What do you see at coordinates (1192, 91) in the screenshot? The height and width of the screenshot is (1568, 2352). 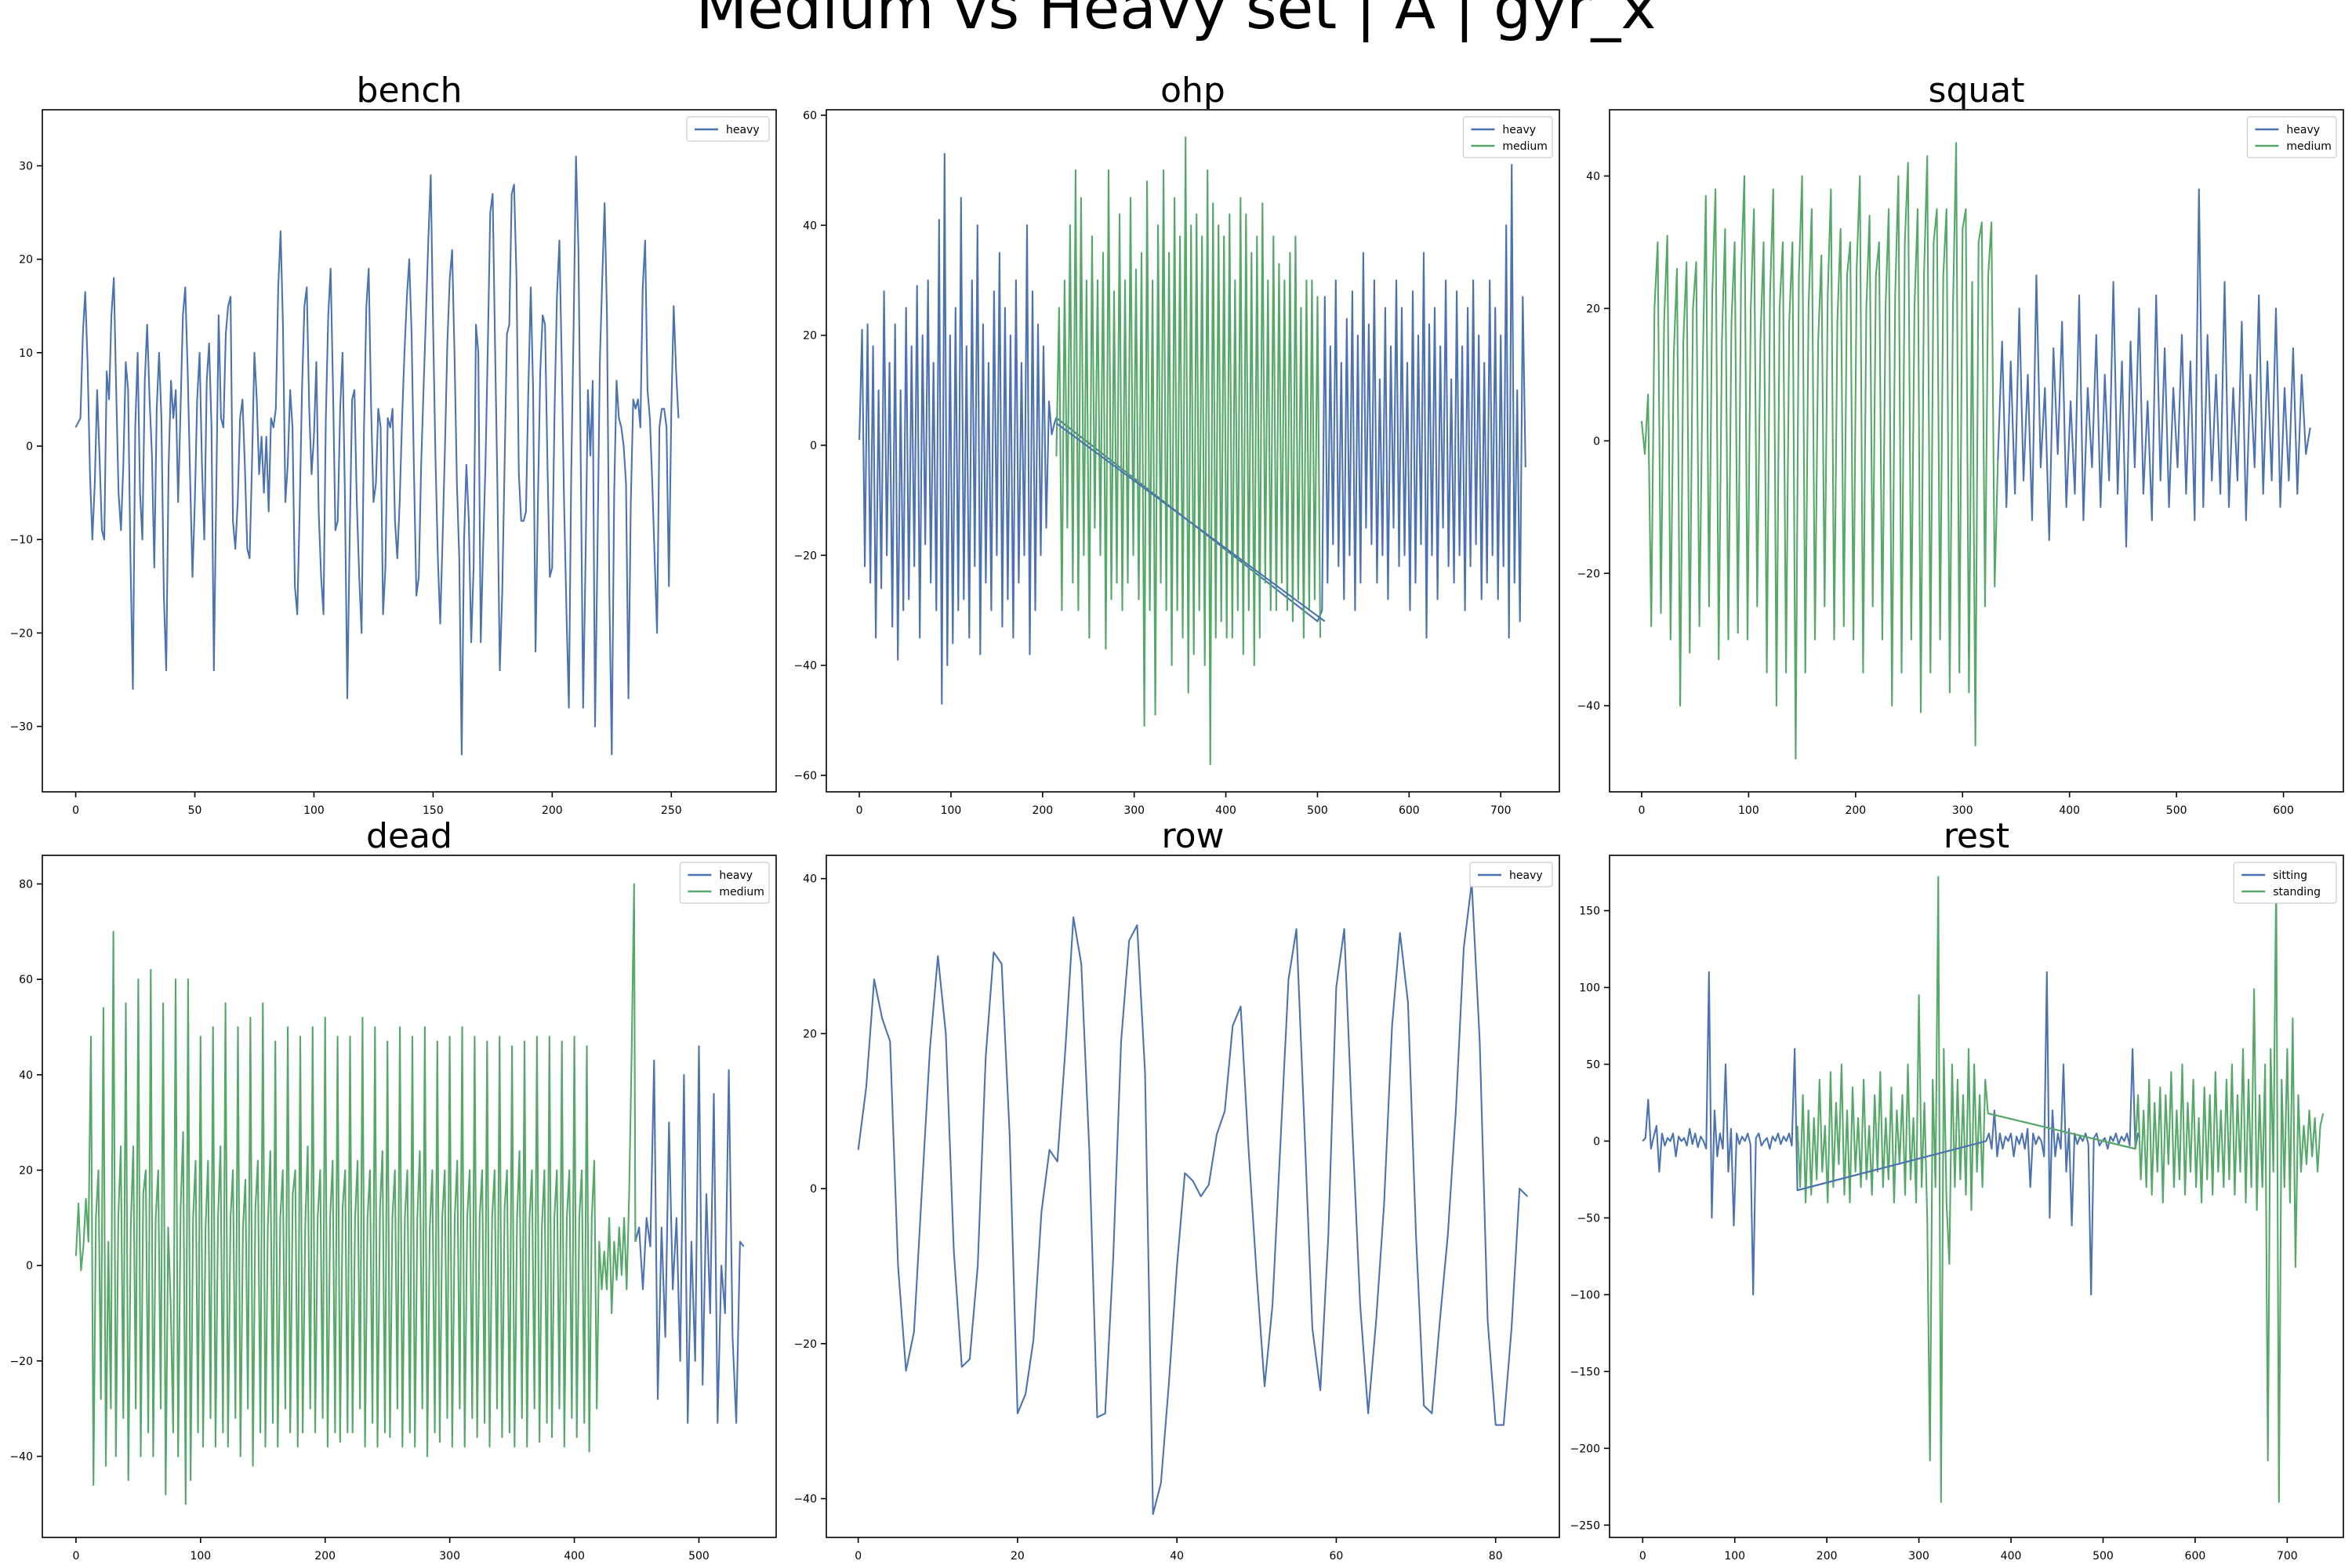 I see `subplot-title: ohp` at bounding box center [1192, 91].